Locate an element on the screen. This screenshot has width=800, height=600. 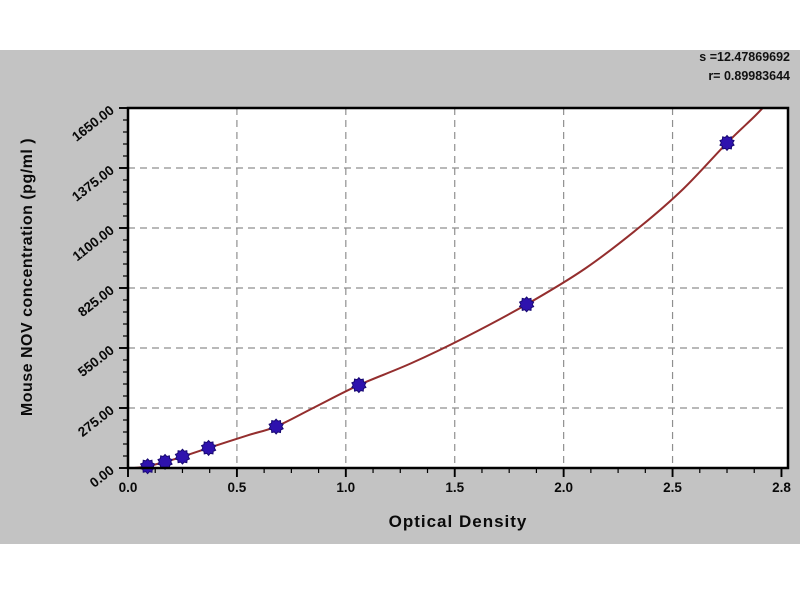
y-tick-label: 1650.00 is located at coordinates (93, 124).